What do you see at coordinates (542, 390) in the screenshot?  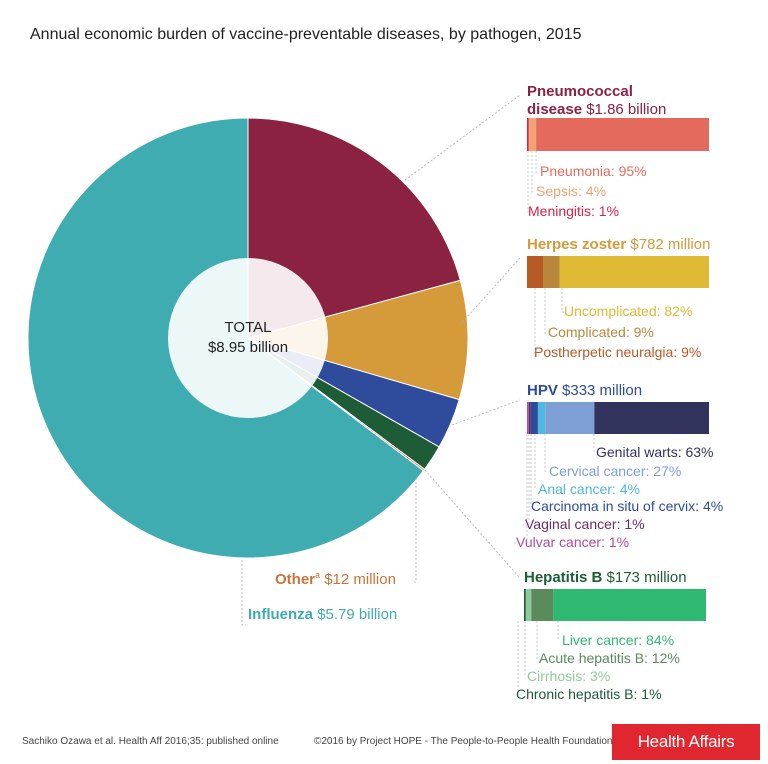 I see `block-name-hpv: HPV` at bounding box center [542, 390].